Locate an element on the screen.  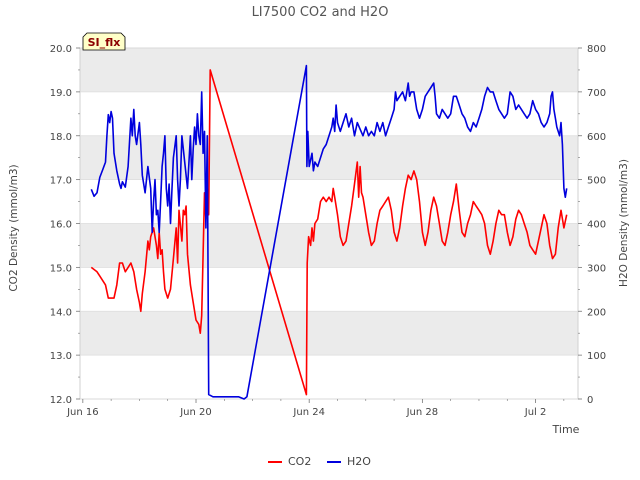
y-left-tick-label: 19.0 is located at coordinates (61, 93).